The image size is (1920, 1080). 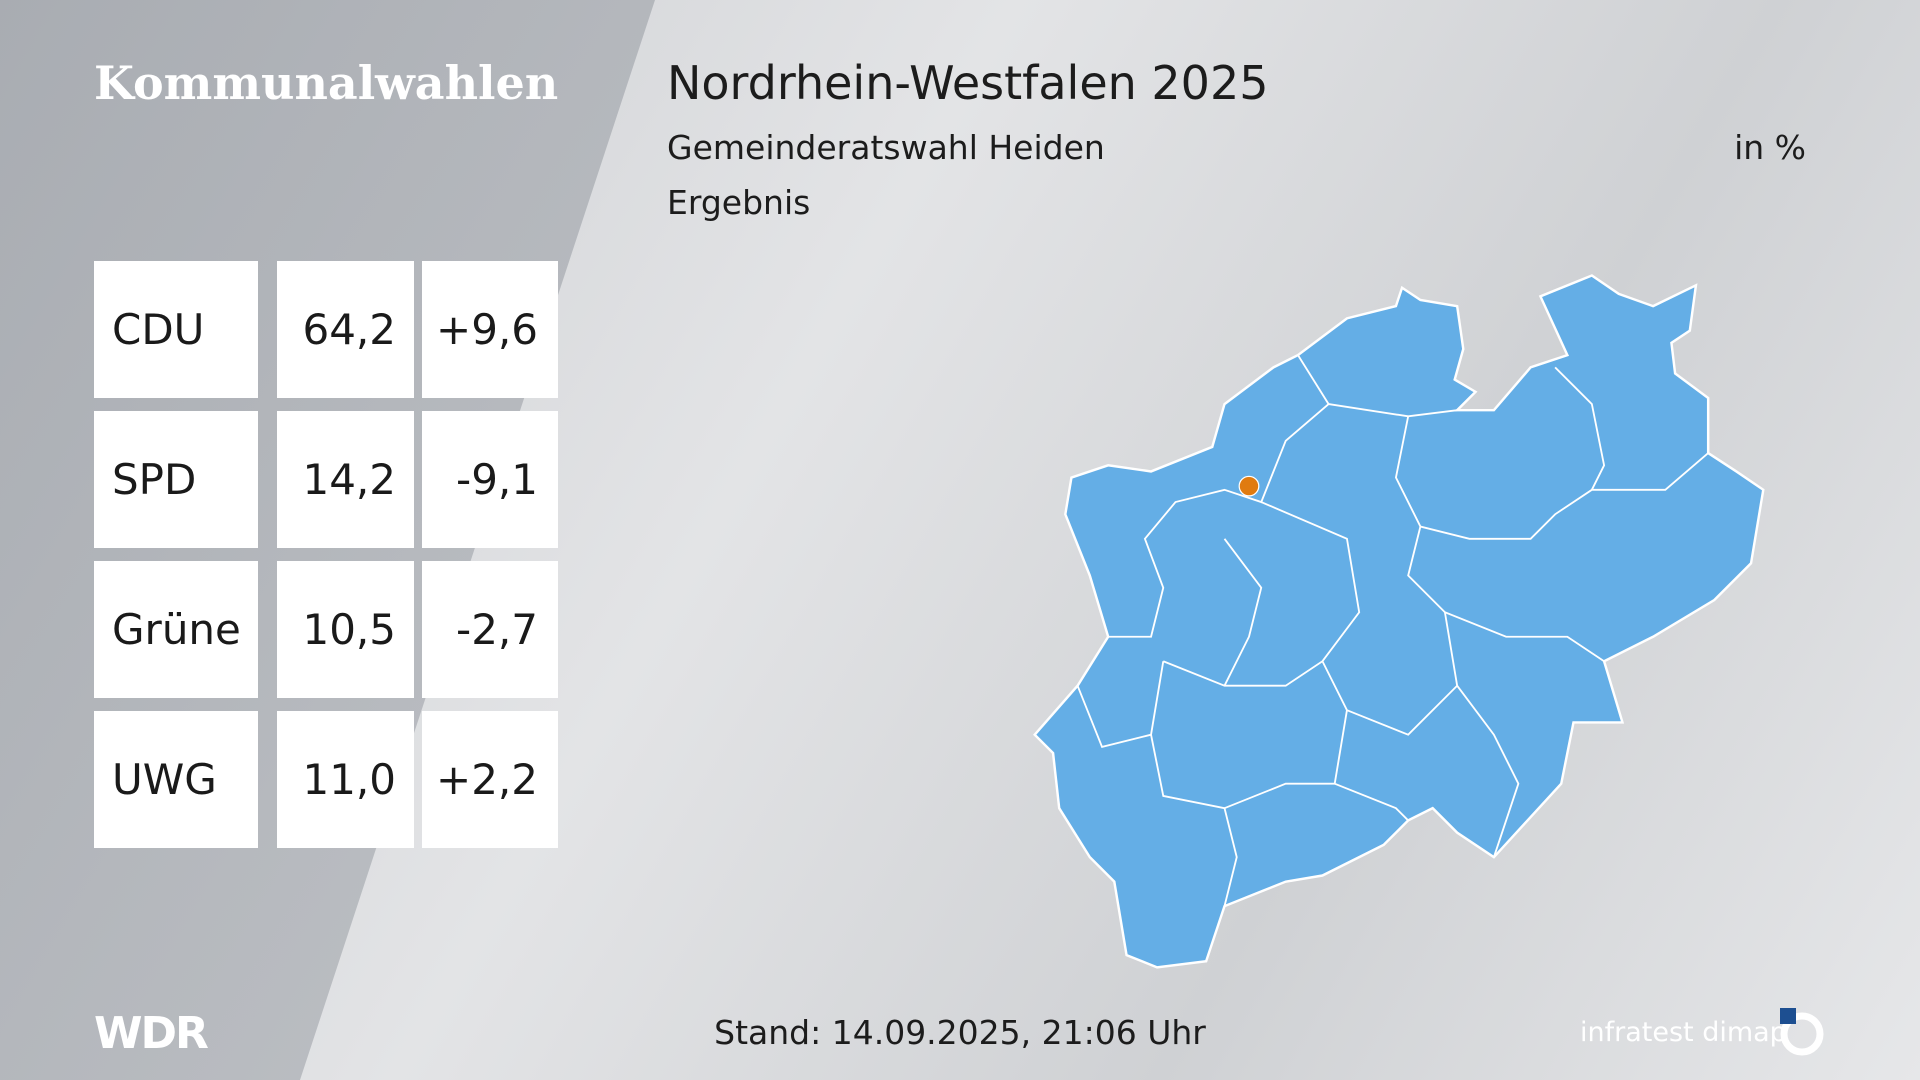 I want to click on cell-change: -9,1, so click(x=490, y=479).